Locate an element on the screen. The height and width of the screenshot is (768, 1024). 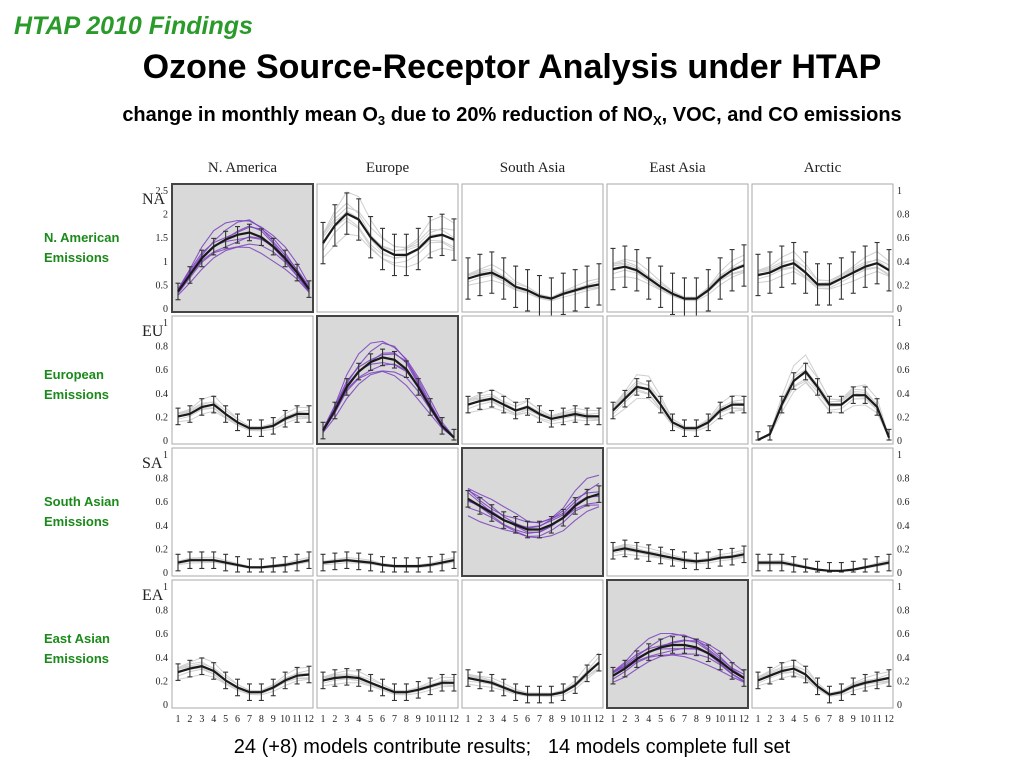
row-code-label: NA is located at coordinates (154, 199).